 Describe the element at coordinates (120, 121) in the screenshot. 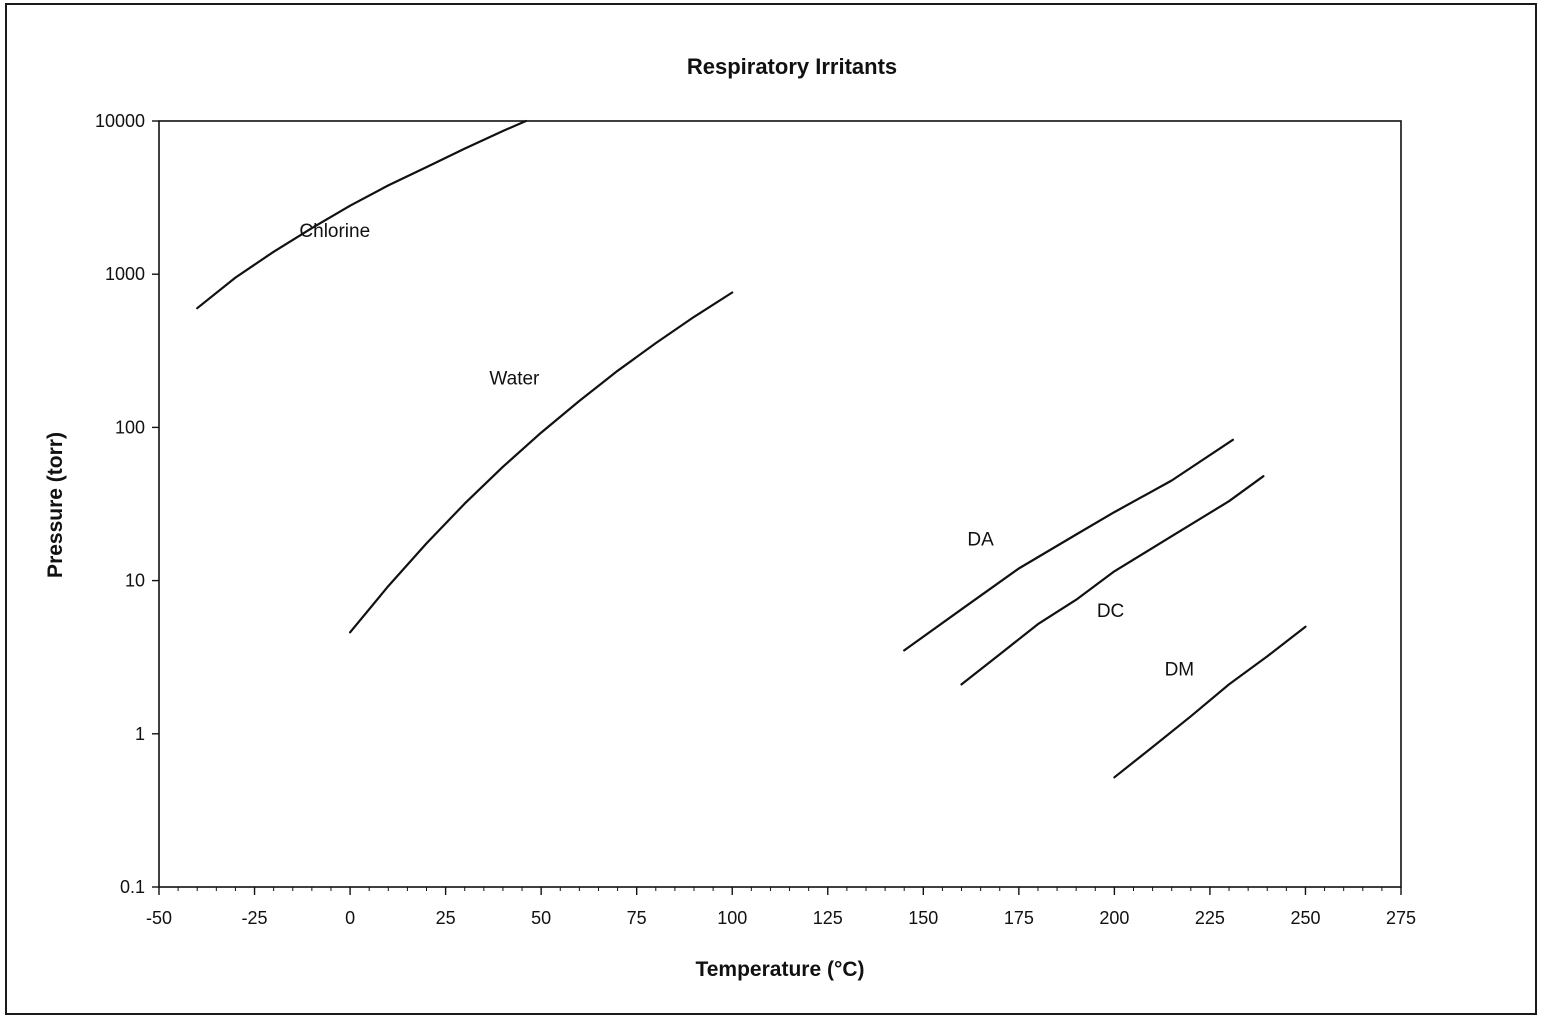

I see `y-tick-label: 10000` at that location.